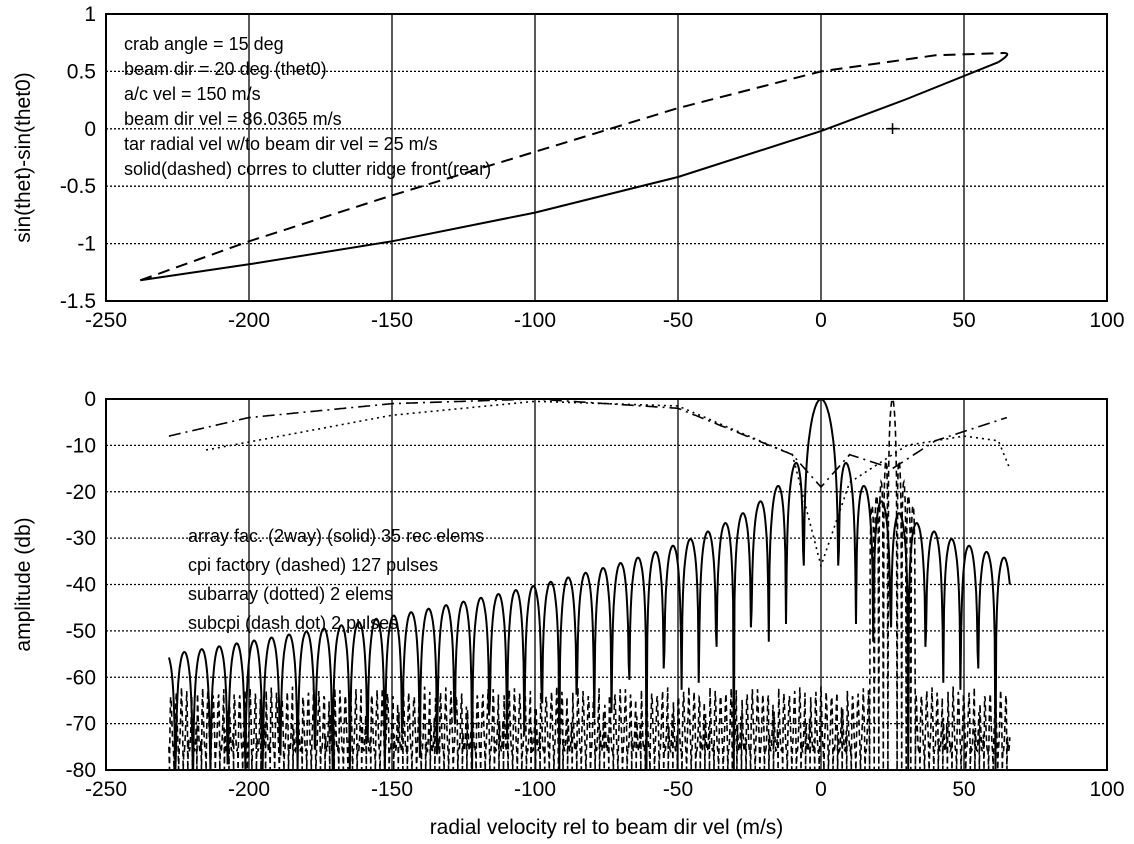 This screenshot has width=1134, height=844. Describe the element at coordinates (81, 445) in the screenshot. I see `y-tick-label: -10` at that location.